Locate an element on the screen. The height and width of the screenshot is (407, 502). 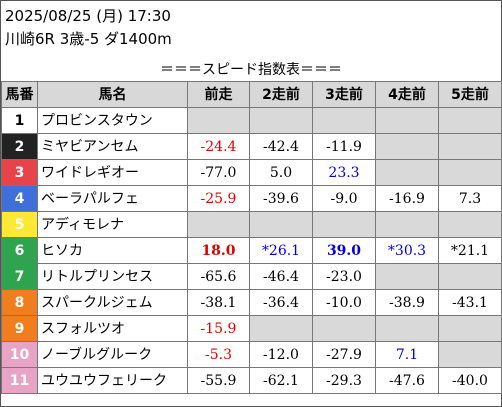
horse-name: ミヤビアンセム is located at coordinates (112, 146).